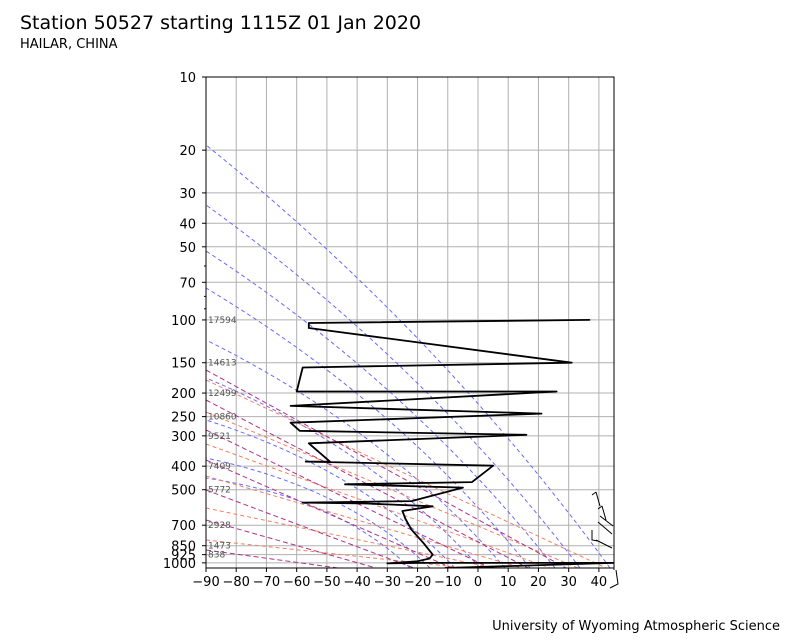  I want to click on x-tick-label: −80, so click(236, 582).